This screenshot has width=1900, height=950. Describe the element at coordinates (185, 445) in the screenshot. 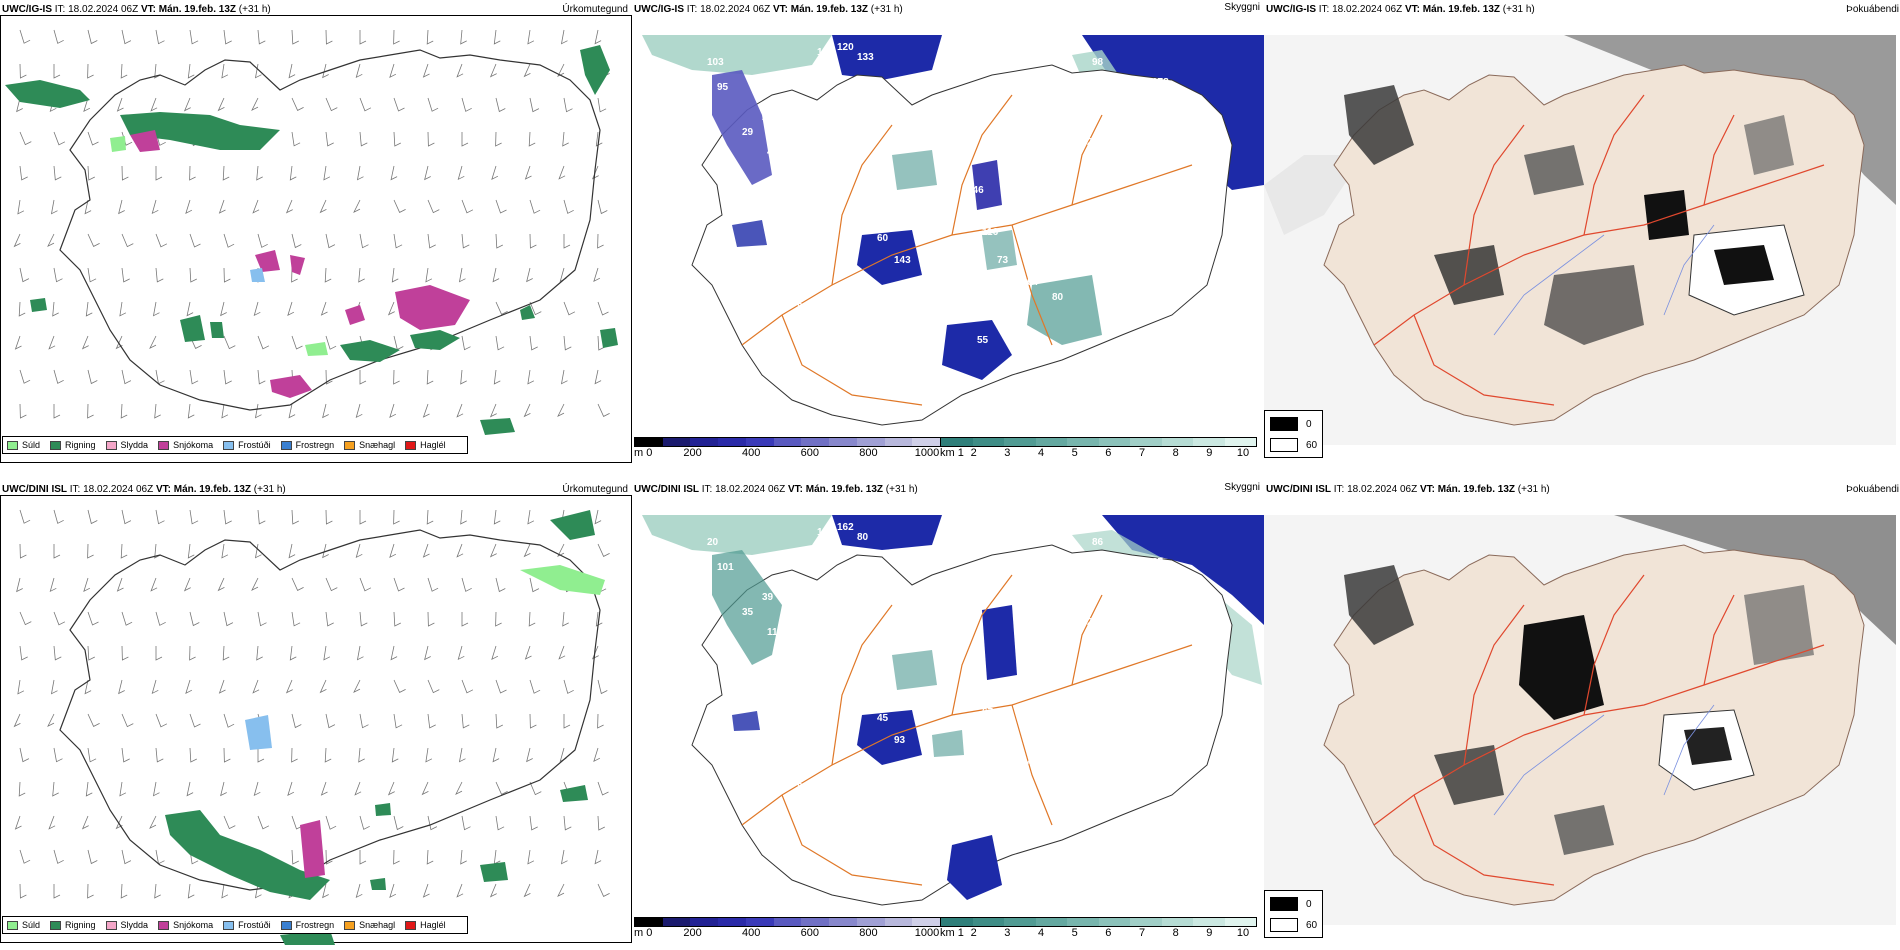

I see `legend-item: Snjókoma` at that location.